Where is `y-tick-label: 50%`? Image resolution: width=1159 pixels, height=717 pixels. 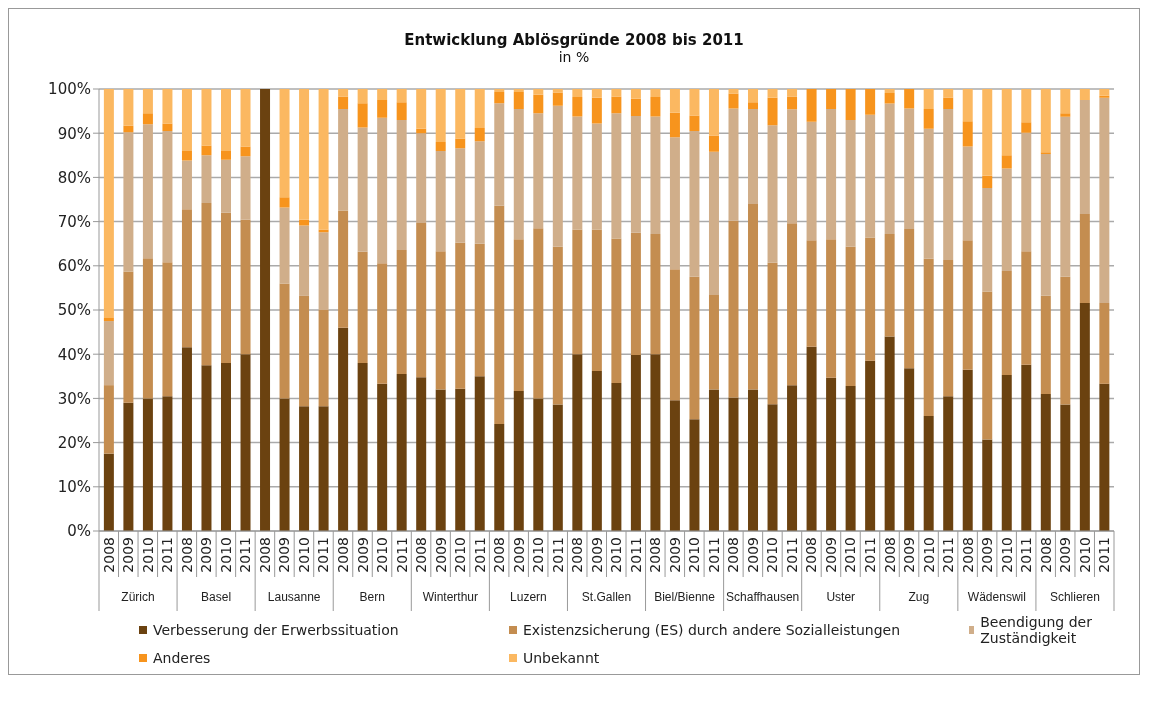
y-tick-label: 50% is located at coordinates (74, 310).